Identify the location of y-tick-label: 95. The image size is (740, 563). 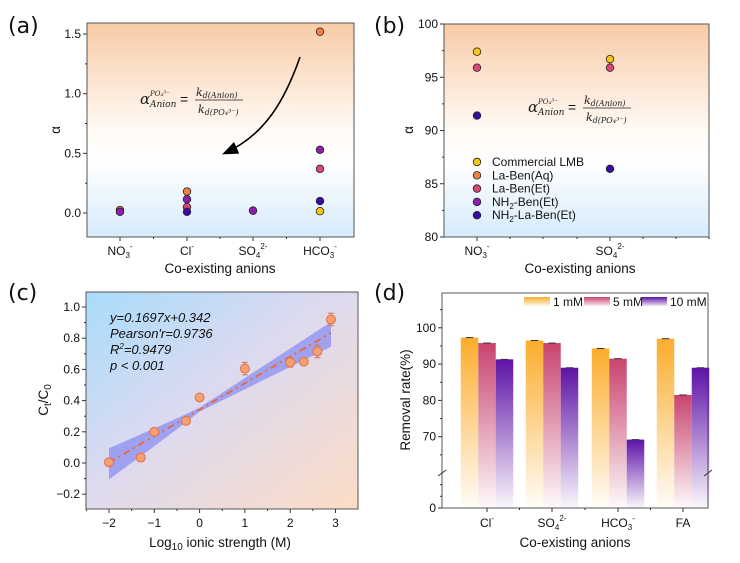
(432, 77).